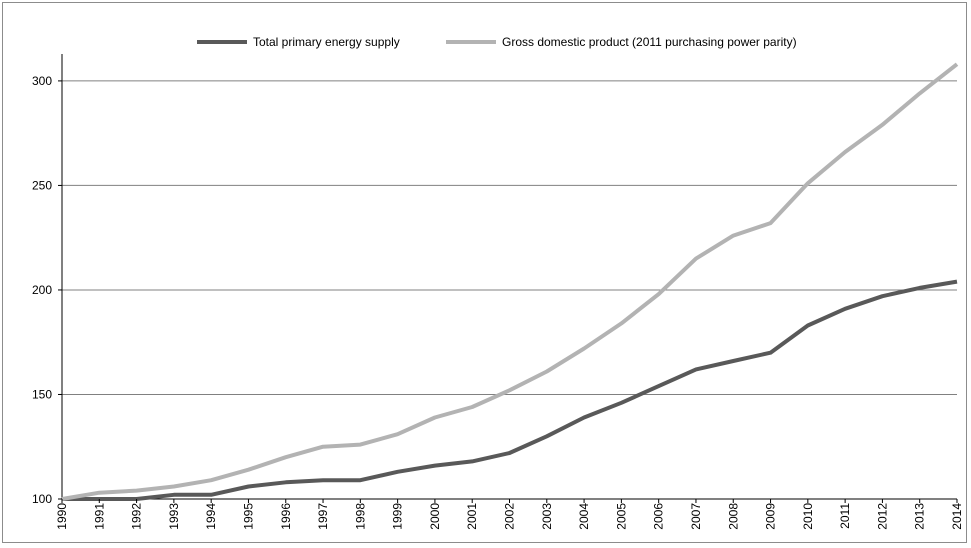  What do you see at coordinates (326, 42) in the screenshot?
I see `legend-label-energy-supply: Total primary energy supply` at bounding box center [326, 42].